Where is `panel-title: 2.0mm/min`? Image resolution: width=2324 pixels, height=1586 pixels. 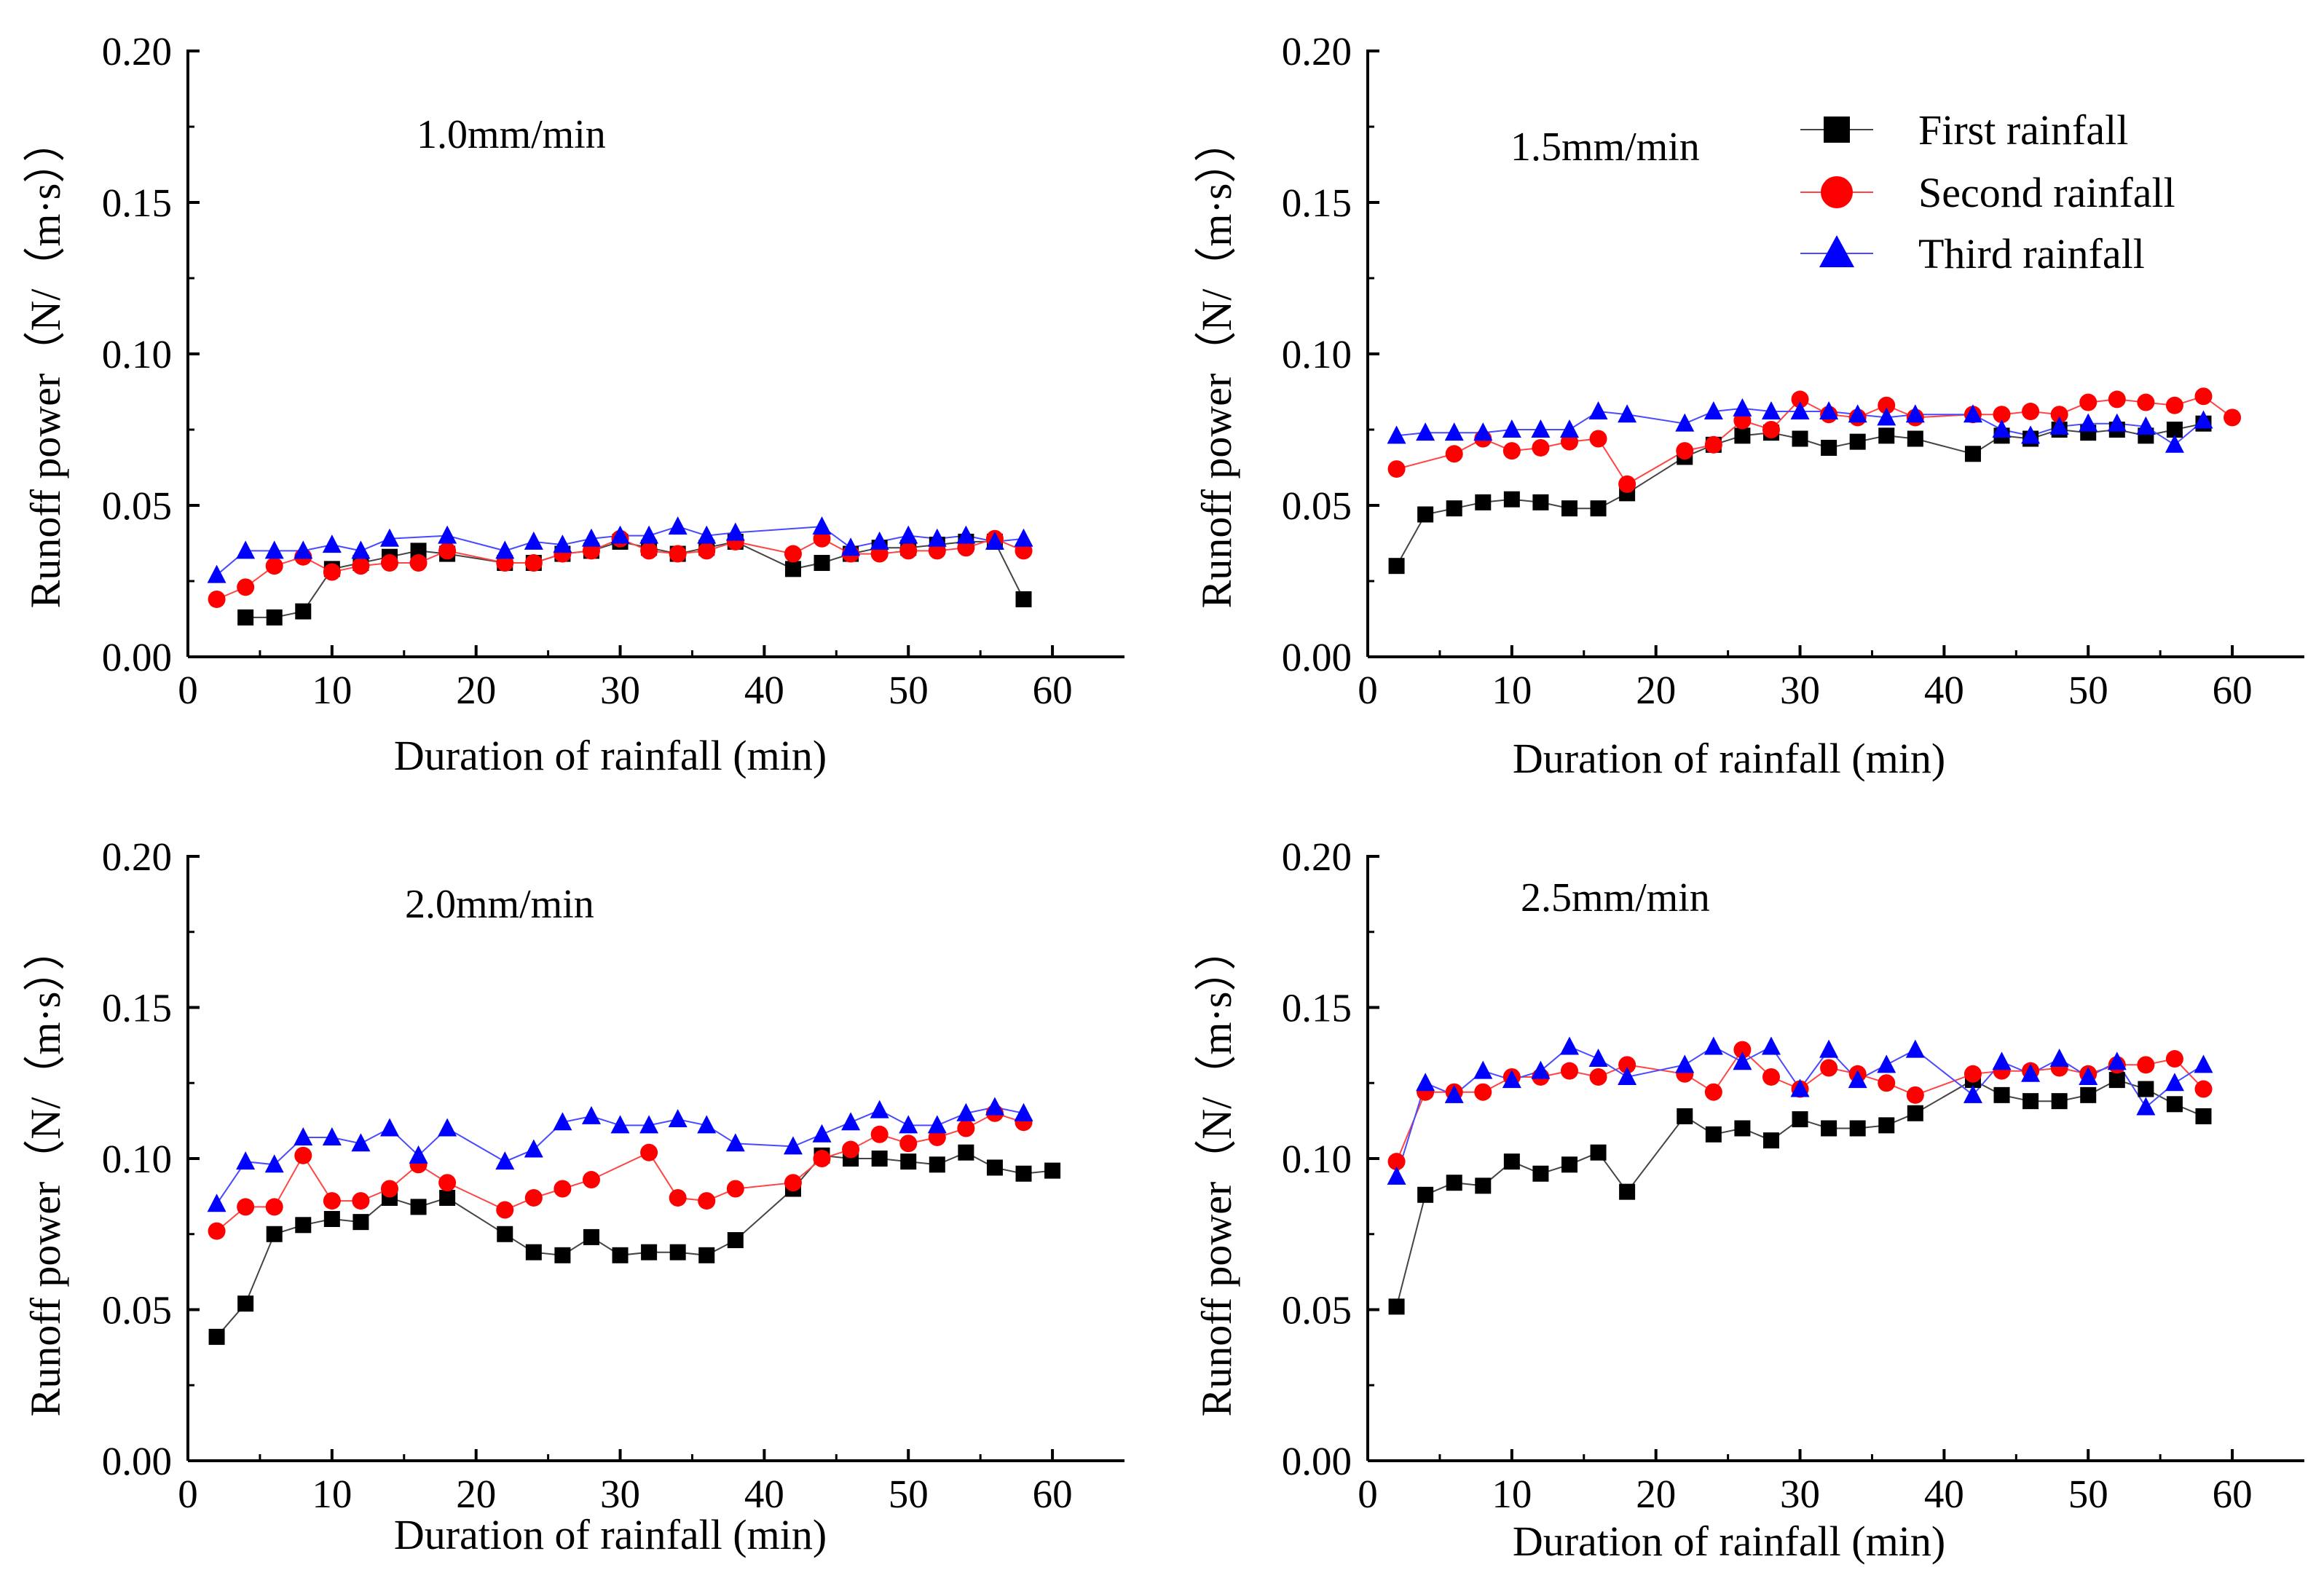 panel-title: 2.0mm/min is located at coordinates (500, 904).